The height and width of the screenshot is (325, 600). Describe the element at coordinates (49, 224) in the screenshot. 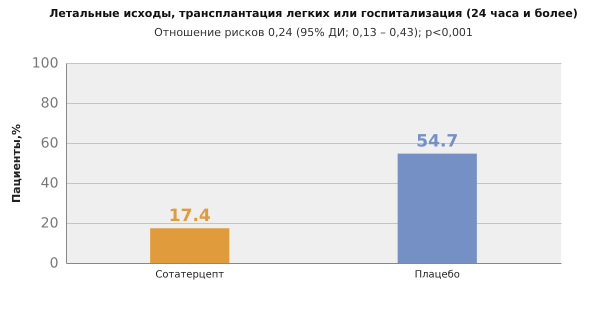

I see `y-tick-label: 20` at that location.